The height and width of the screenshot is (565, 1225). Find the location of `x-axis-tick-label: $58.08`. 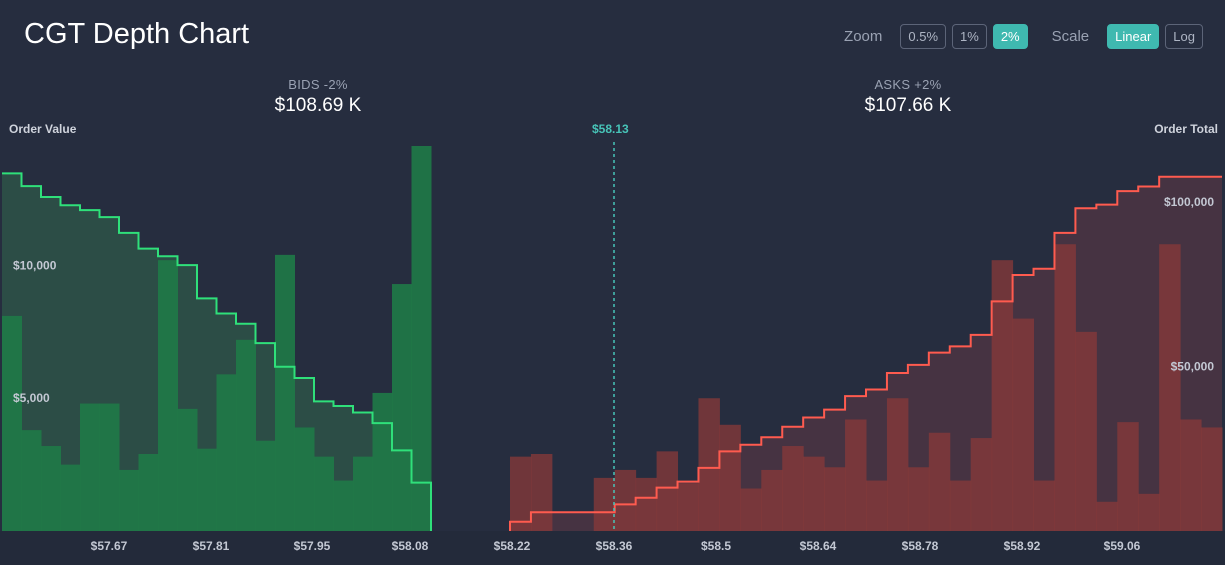

x-axis-tick-label: $58.08 is located at coordinates (410, 546).